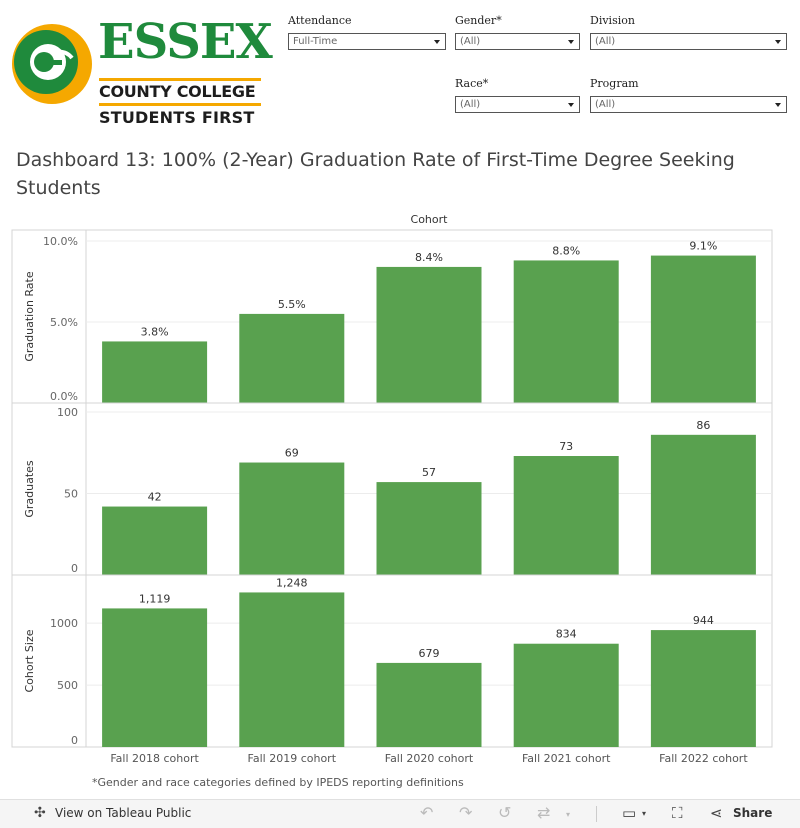 Image resolution: width=800 pixels, height=828 pixels. I want to click on x-tick-label: Fall 2022 cohort, so click(703, 758).